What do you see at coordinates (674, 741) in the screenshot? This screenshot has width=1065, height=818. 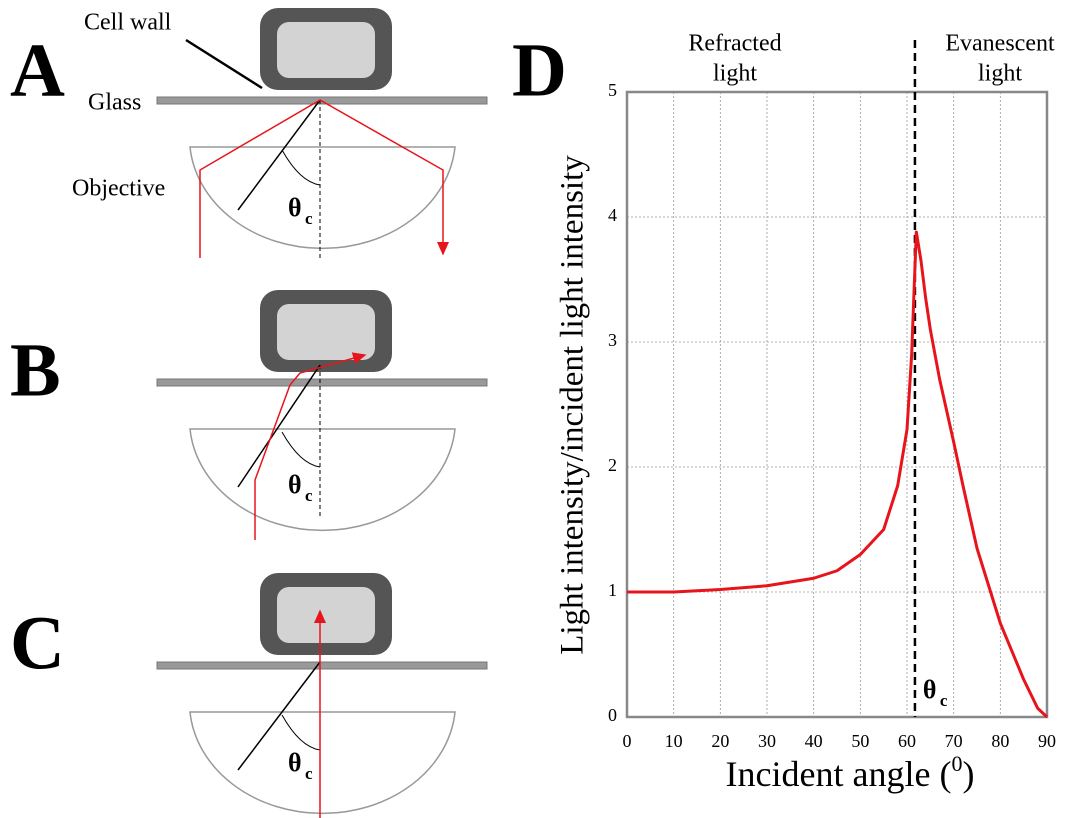 I see `x-tick-label: 10` at bounding box center [674, 741].